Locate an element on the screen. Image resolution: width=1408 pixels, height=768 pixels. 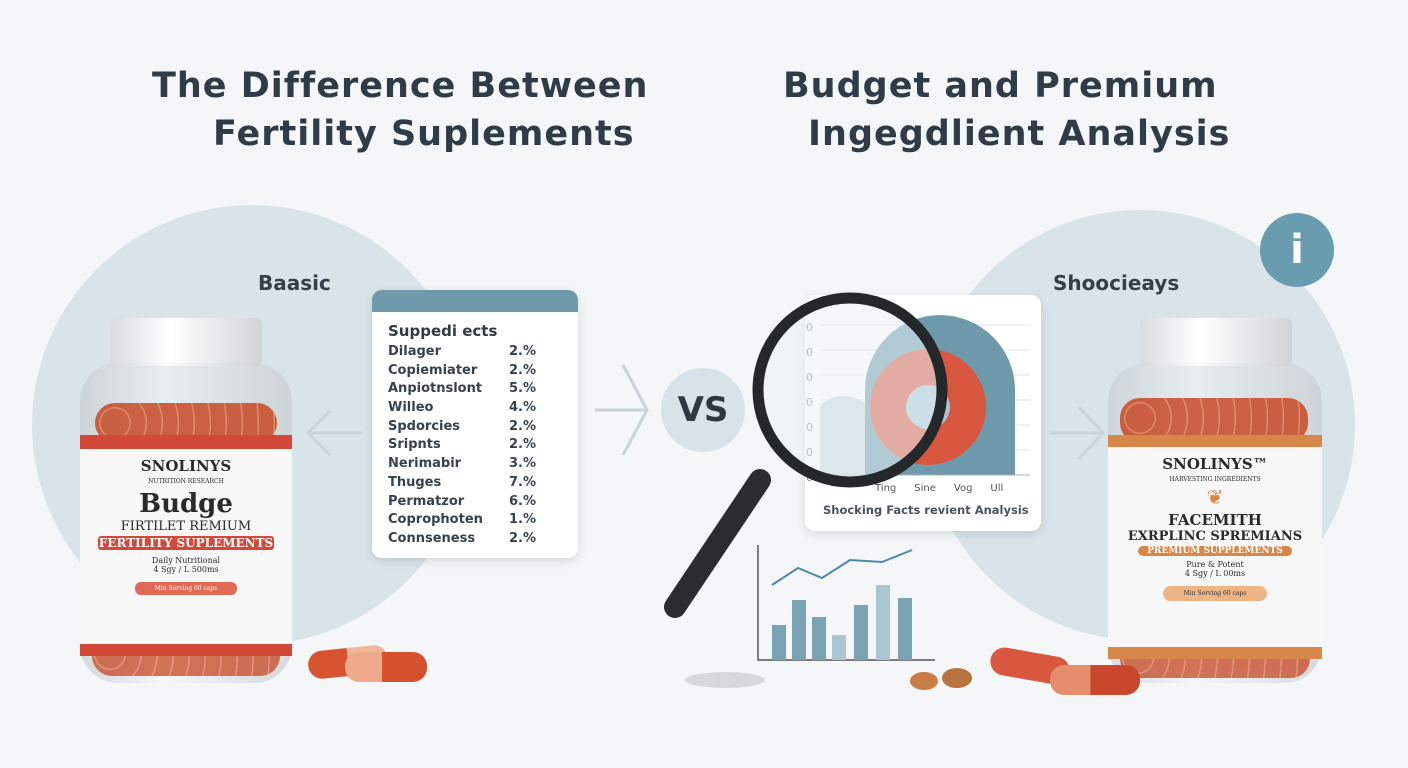
x-tick: Vog is located at coordinates (963, 488).